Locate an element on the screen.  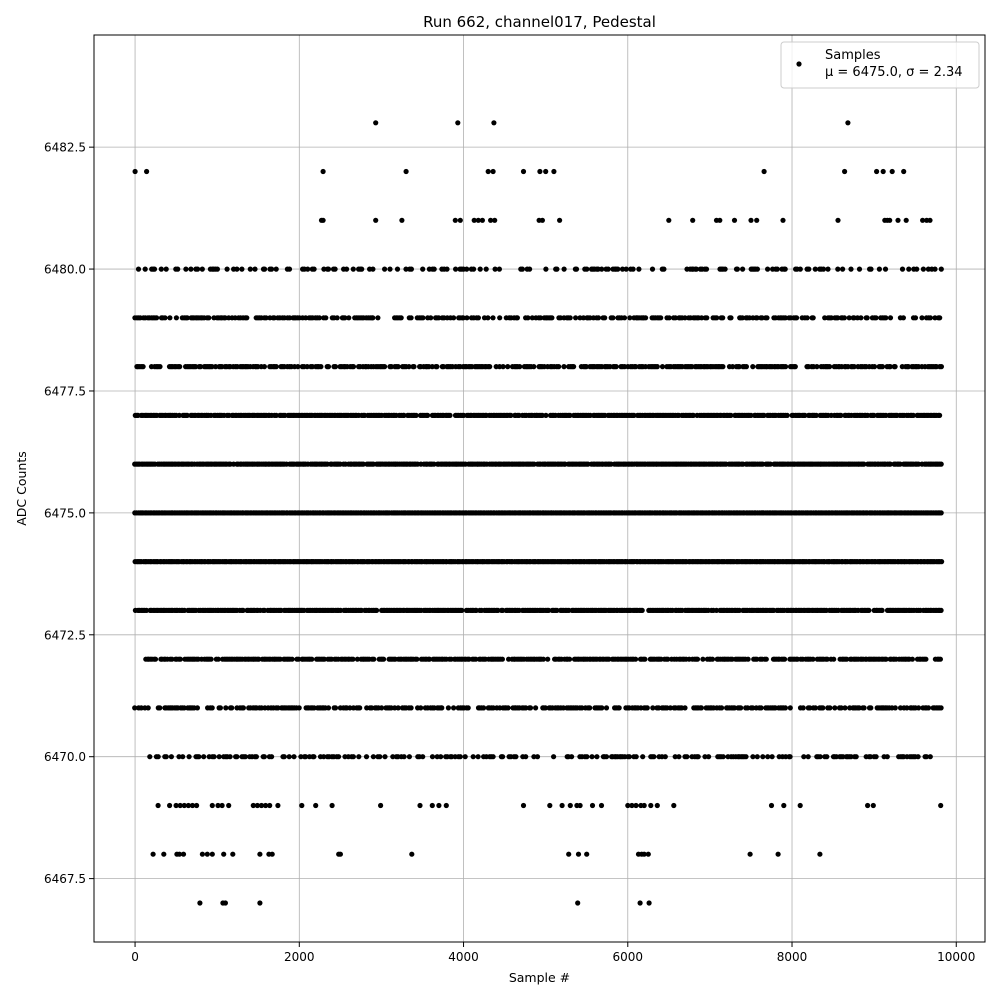
x-axis-label: Sample # is located at coordinates (539, 977).